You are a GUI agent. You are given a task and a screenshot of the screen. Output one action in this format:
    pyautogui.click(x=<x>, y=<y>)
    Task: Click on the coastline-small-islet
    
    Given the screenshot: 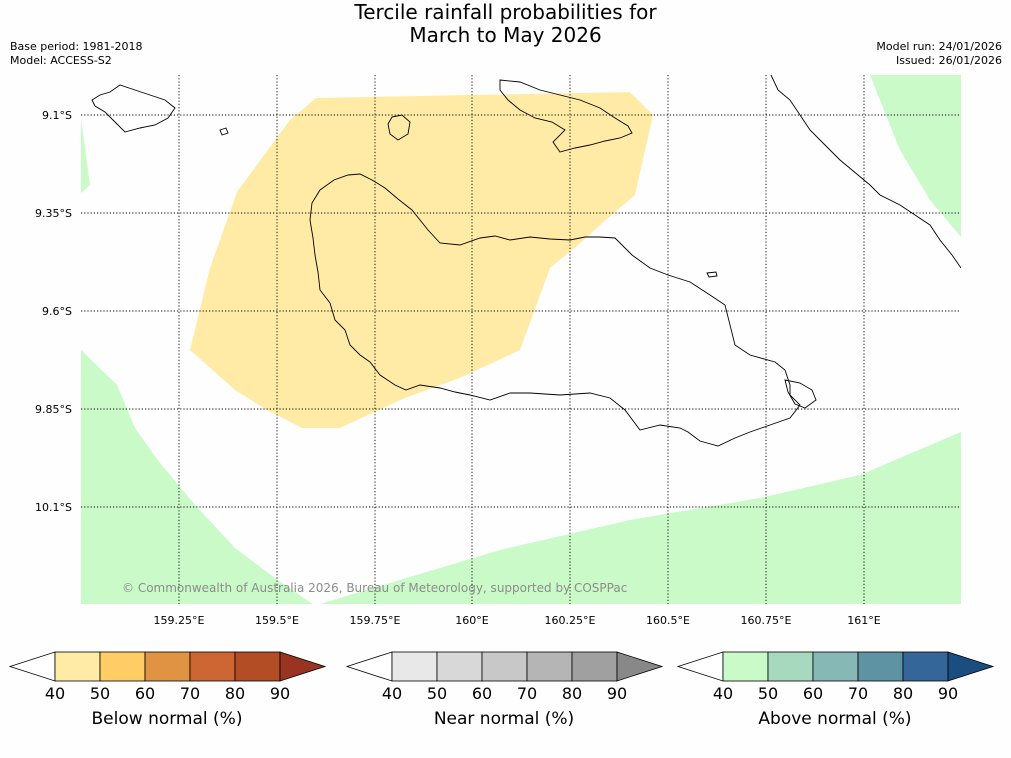 What is the action you would take?
    pyautogui.click(x=712, y=274)
    